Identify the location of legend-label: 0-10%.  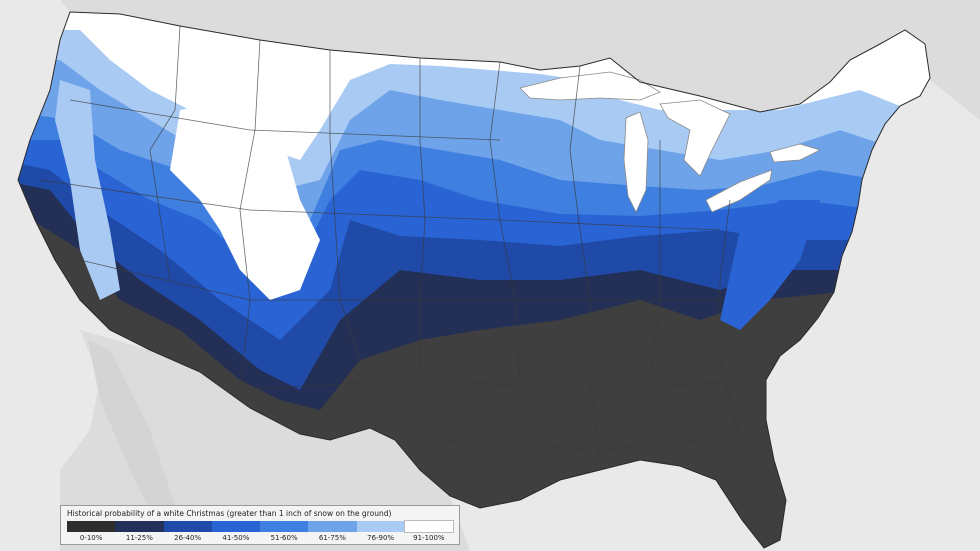
(91, 538).